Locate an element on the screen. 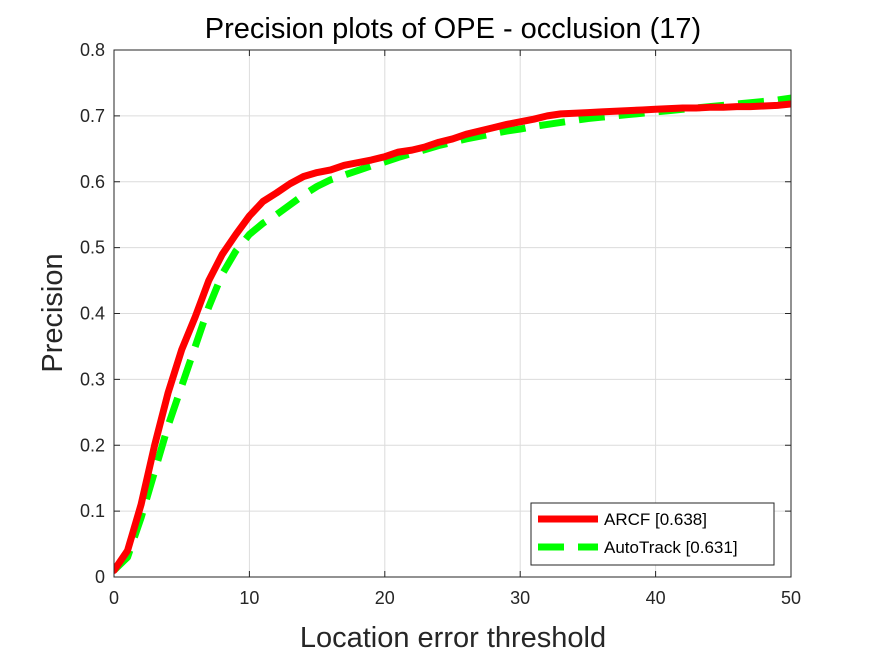  y-tick-label: 0.2 is located at coordinates (92, 445).